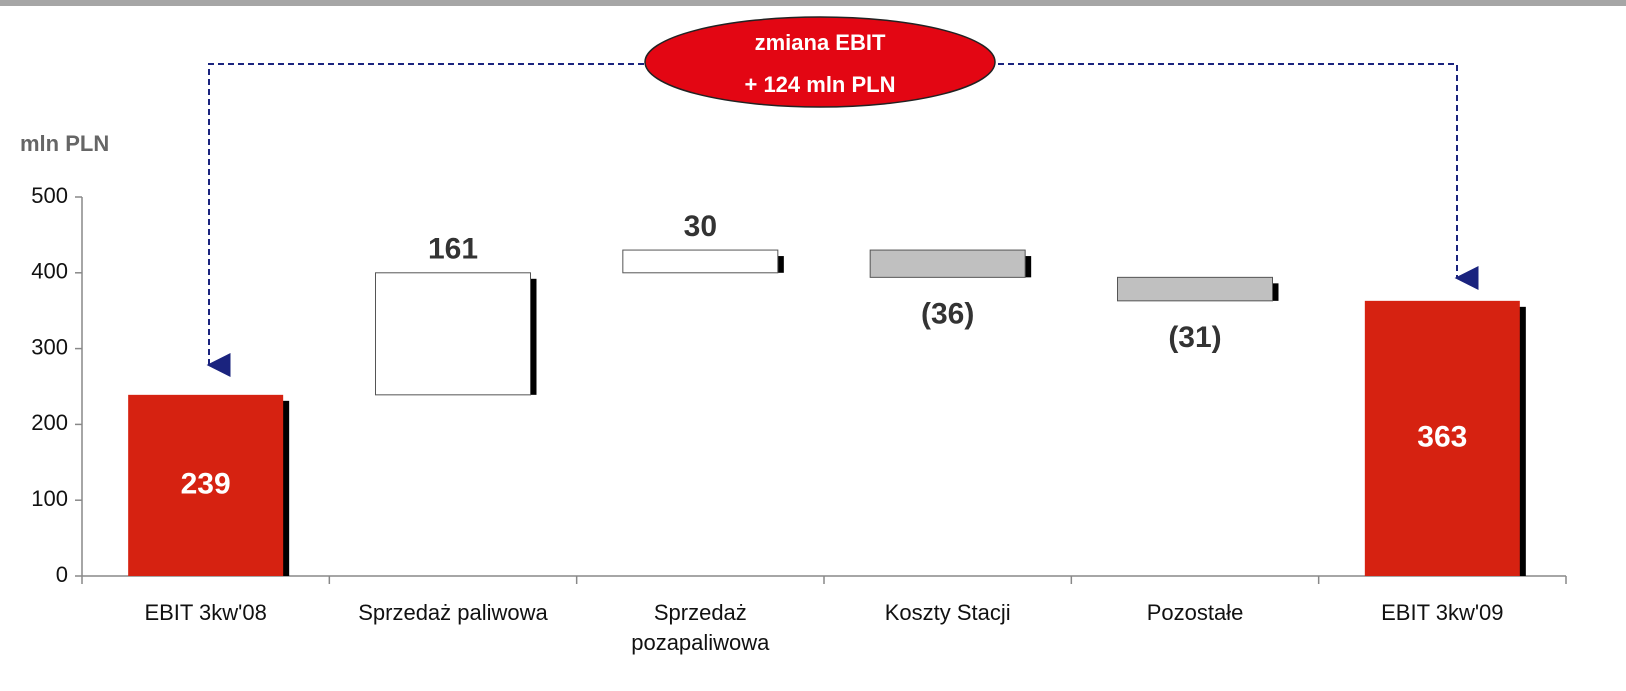  What do you see at coordinates (49, 271) in the screenshot?
I see `y-tick-label: 400` at bounding box center [49, 271].